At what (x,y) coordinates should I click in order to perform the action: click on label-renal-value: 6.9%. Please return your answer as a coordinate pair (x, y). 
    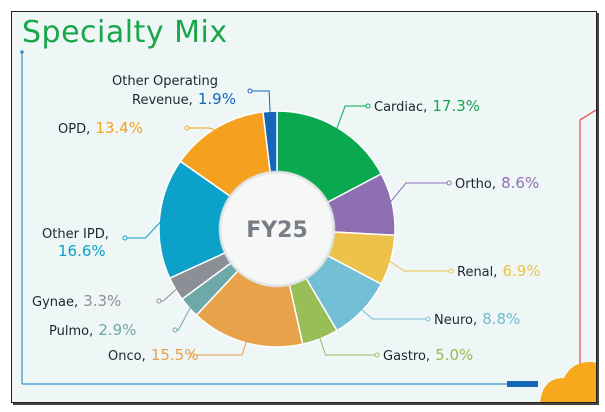
    Looking at the image, I should click on (522, 271).